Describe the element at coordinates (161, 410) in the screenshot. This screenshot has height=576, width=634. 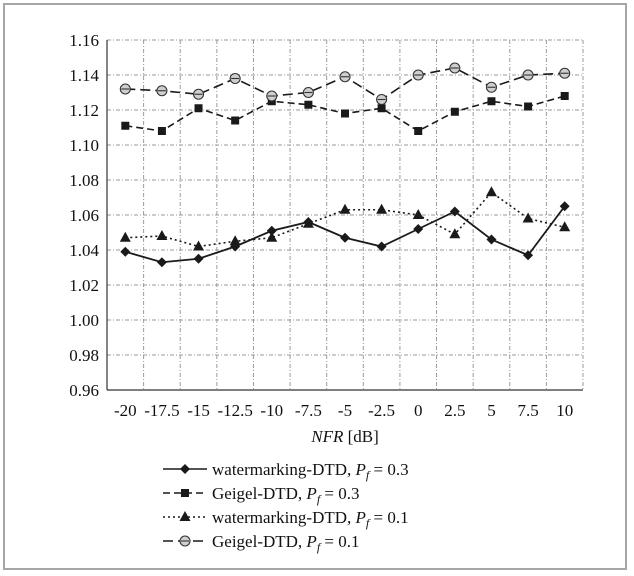
I see `x-tick-label: -17.5` at that location.